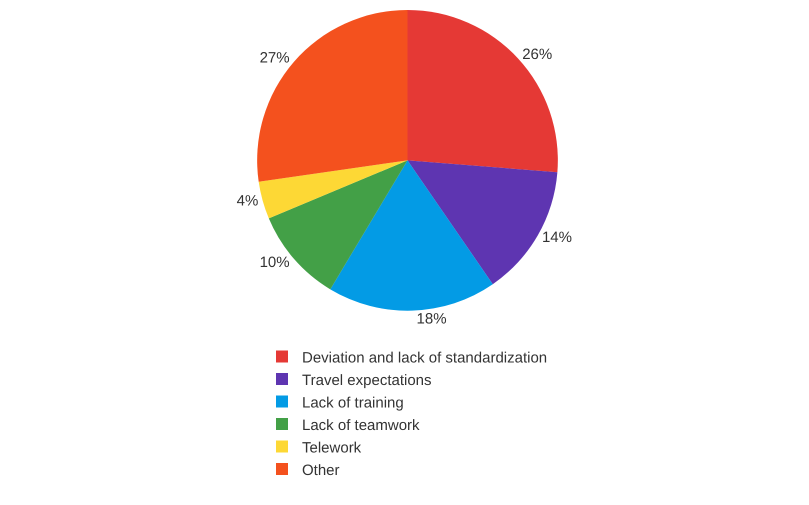  What do you see at coordinates (361, 425) in the screenshot?
I see `legend-label: Lack of teamwork` at bounding box center [361, 425].